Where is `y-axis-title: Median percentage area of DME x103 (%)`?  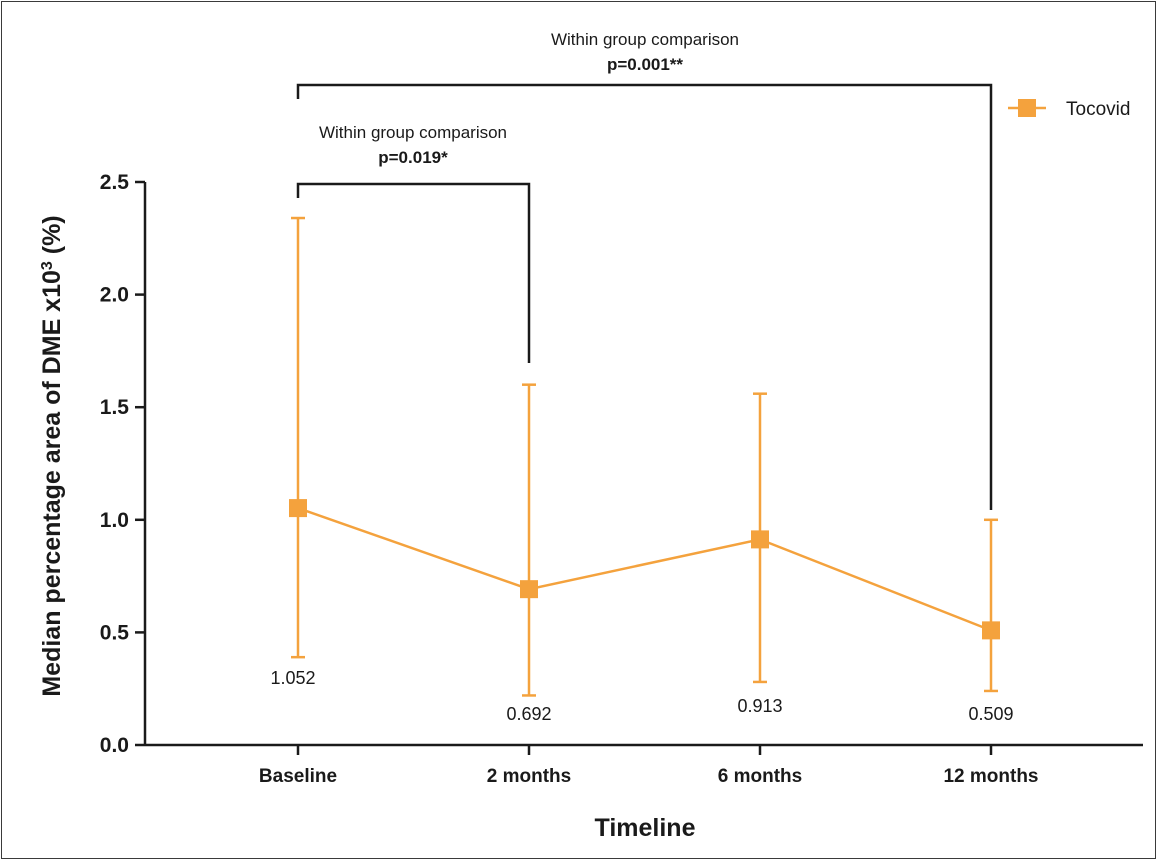 y-axis-title: Median percentage area of DME x103 (%) is located at coordinates (52, 455).